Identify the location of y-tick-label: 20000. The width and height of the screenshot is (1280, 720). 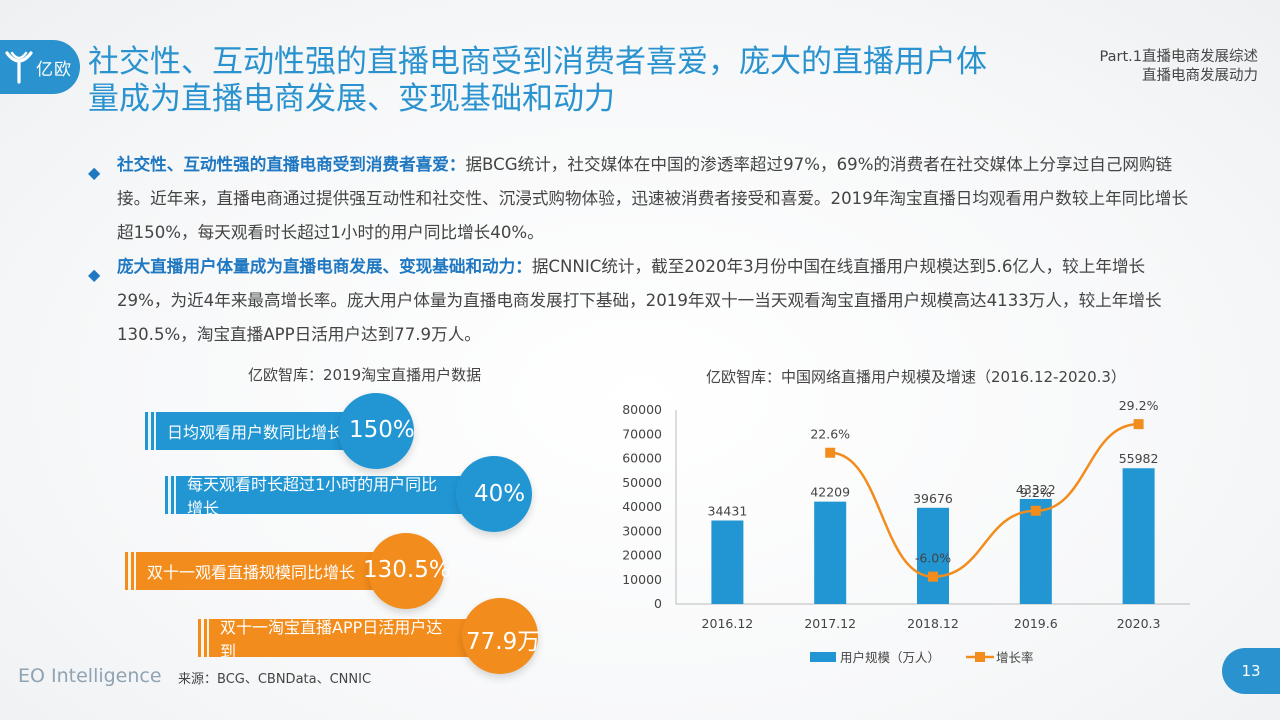
(642, 555).